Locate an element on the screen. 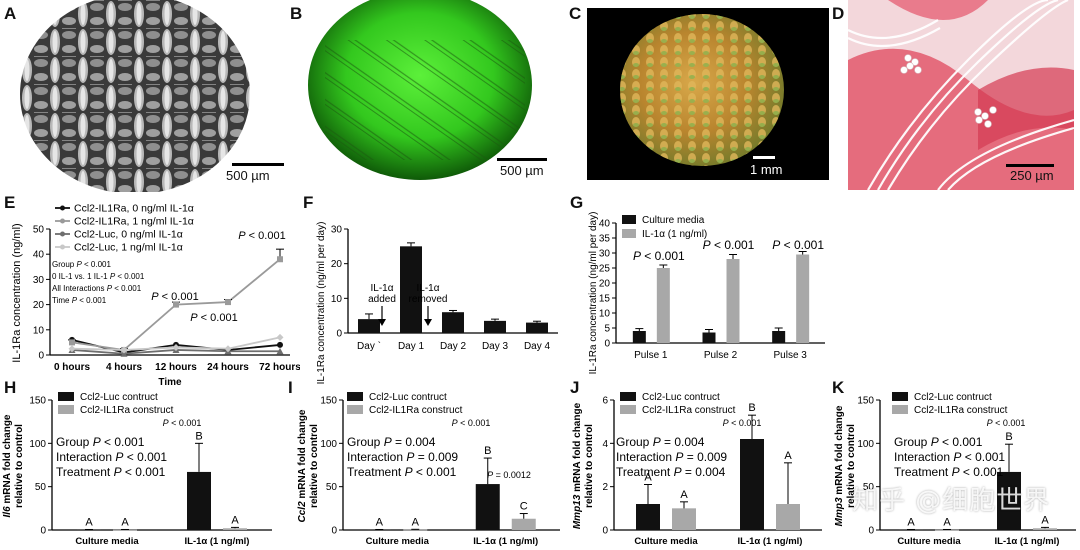 Image resolution: width=1080 pixels, height=550 pixels. x-tick-label: Day 1 is located at coordinates (411, 346).